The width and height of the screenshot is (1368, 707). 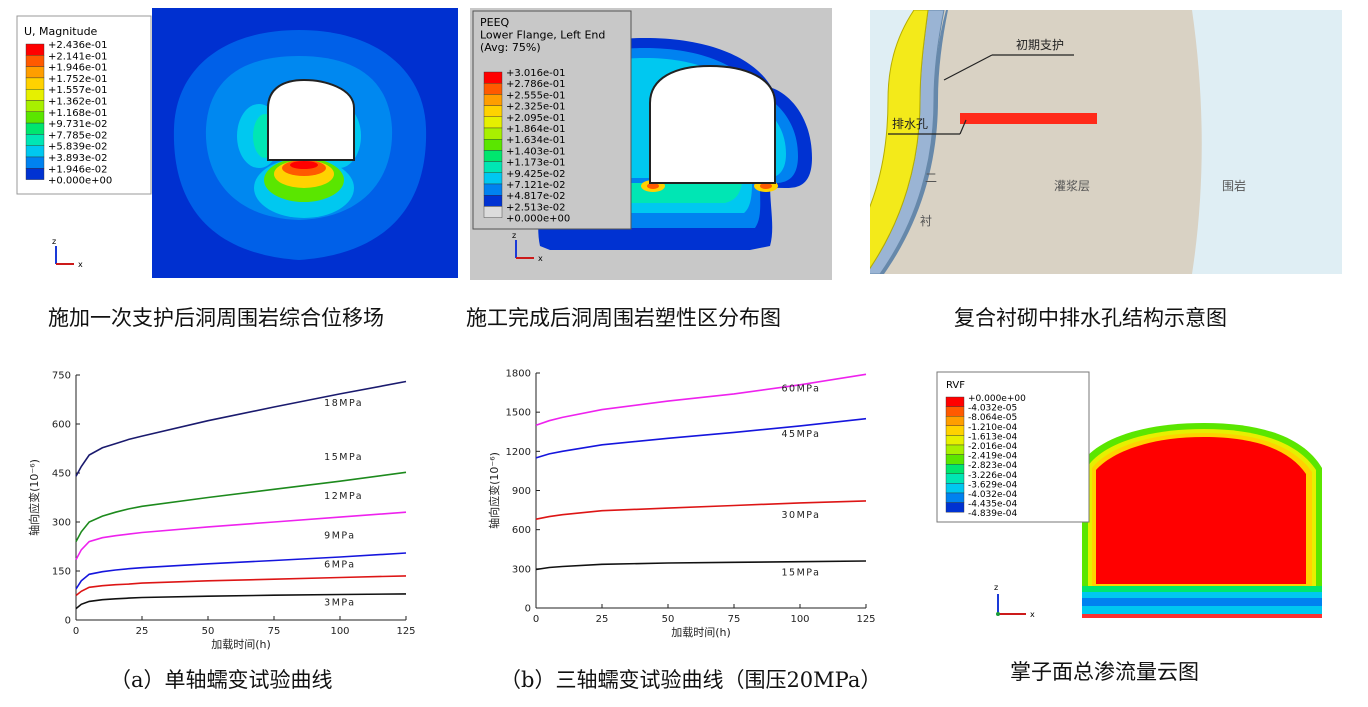 I want to click on label-drain-hole: 排水孔, so click(x=910, y=124).